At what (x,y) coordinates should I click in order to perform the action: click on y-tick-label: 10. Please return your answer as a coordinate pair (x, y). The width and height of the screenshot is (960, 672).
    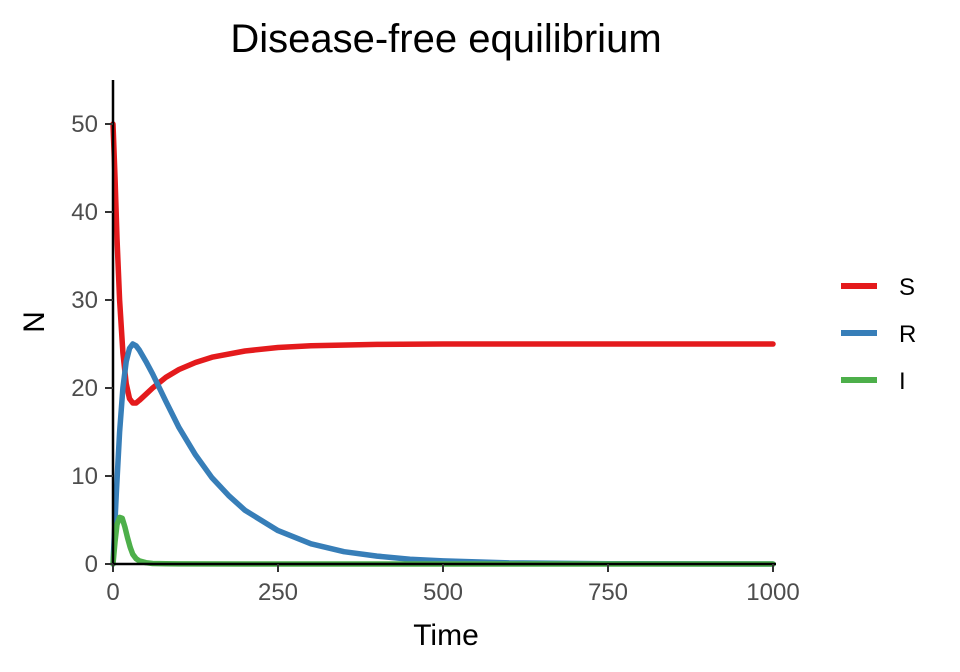
    Looking at the image, I should click on (84, 476).